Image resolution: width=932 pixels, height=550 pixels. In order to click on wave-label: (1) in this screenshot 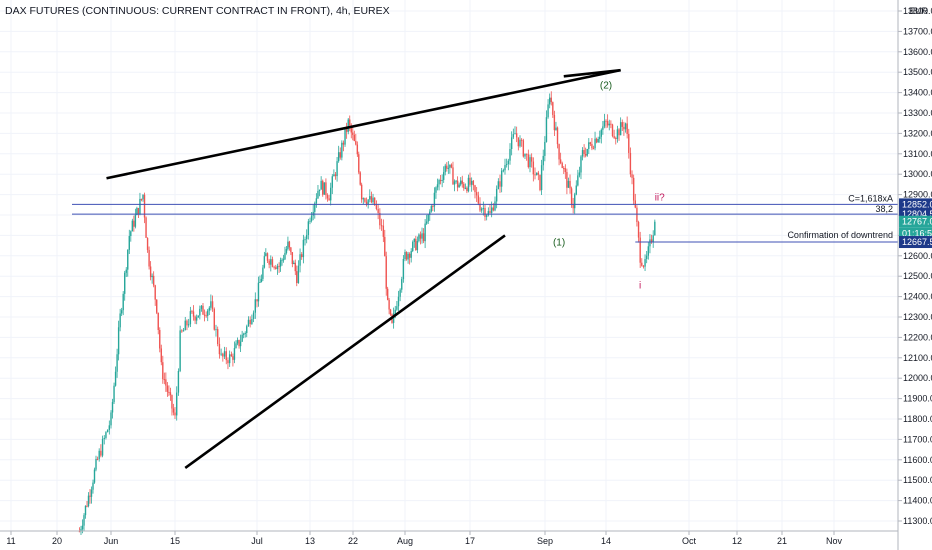, I will do `click(559, 243)`.